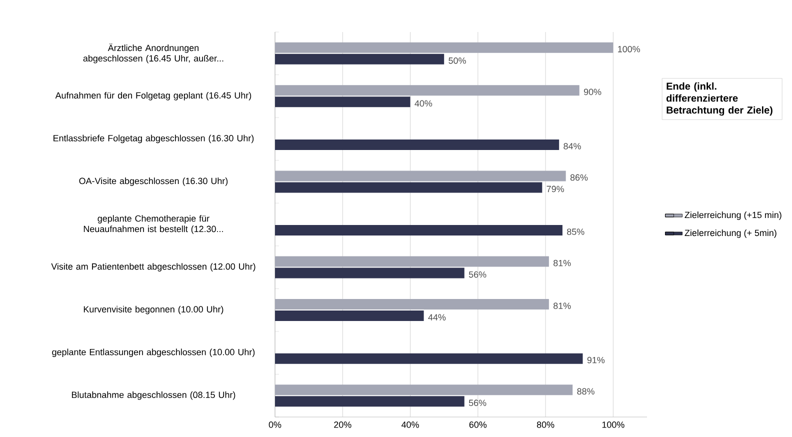 The width and height of the screenshot is (792, 437). Describe the element at coordinates (572, 146) in the screenshot. I see `data-label: 84%` at that location.